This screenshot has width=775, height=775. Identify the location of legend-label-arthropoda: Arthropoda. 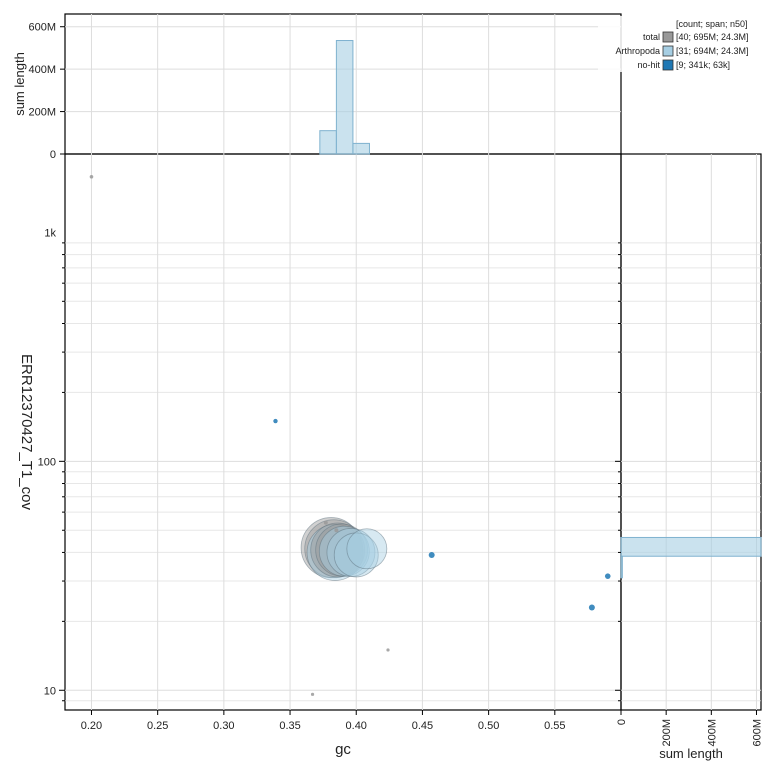
(637, 51).